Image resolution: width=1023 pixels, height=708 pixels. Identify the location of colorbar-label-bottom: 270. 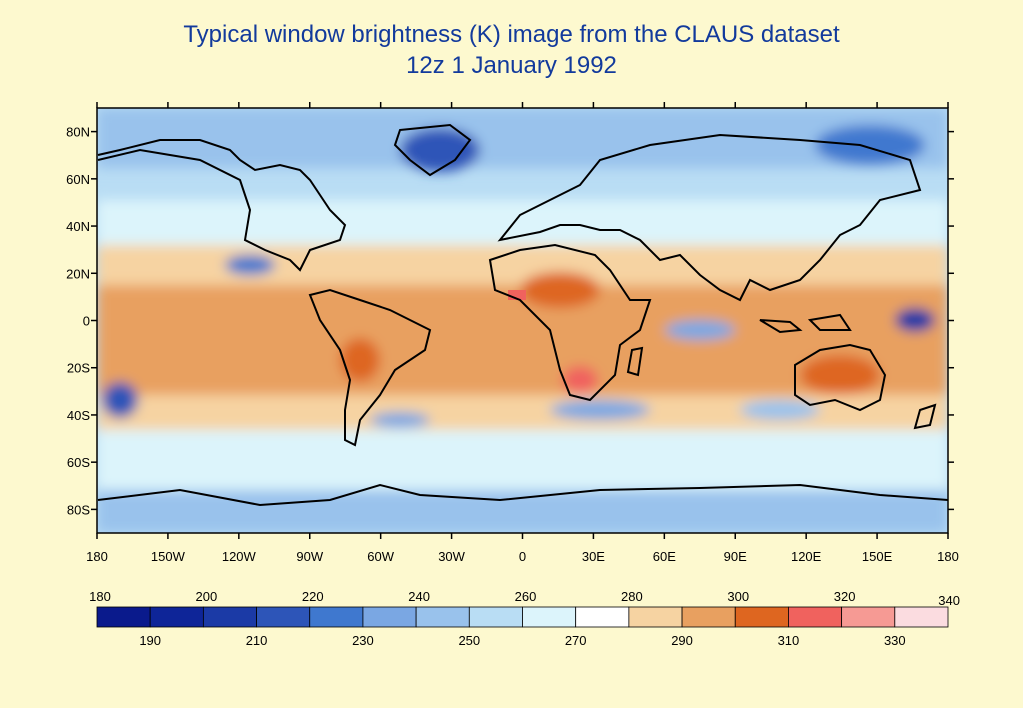
(576, 640).